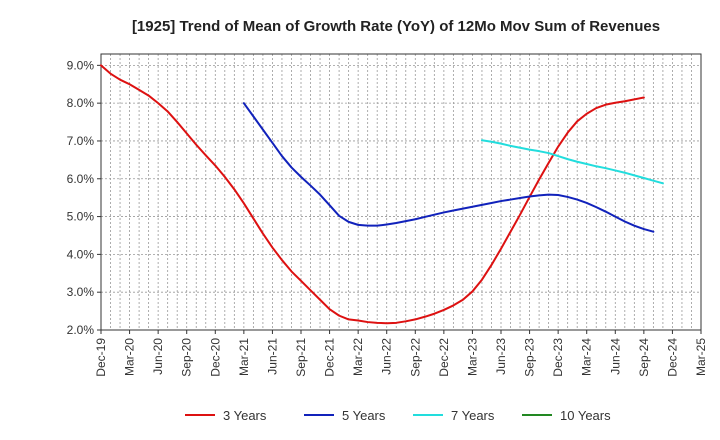 The width and height of the screenshot is (720, 440). I want to click on y-tick-label: 7.0%, so click(81, 141).